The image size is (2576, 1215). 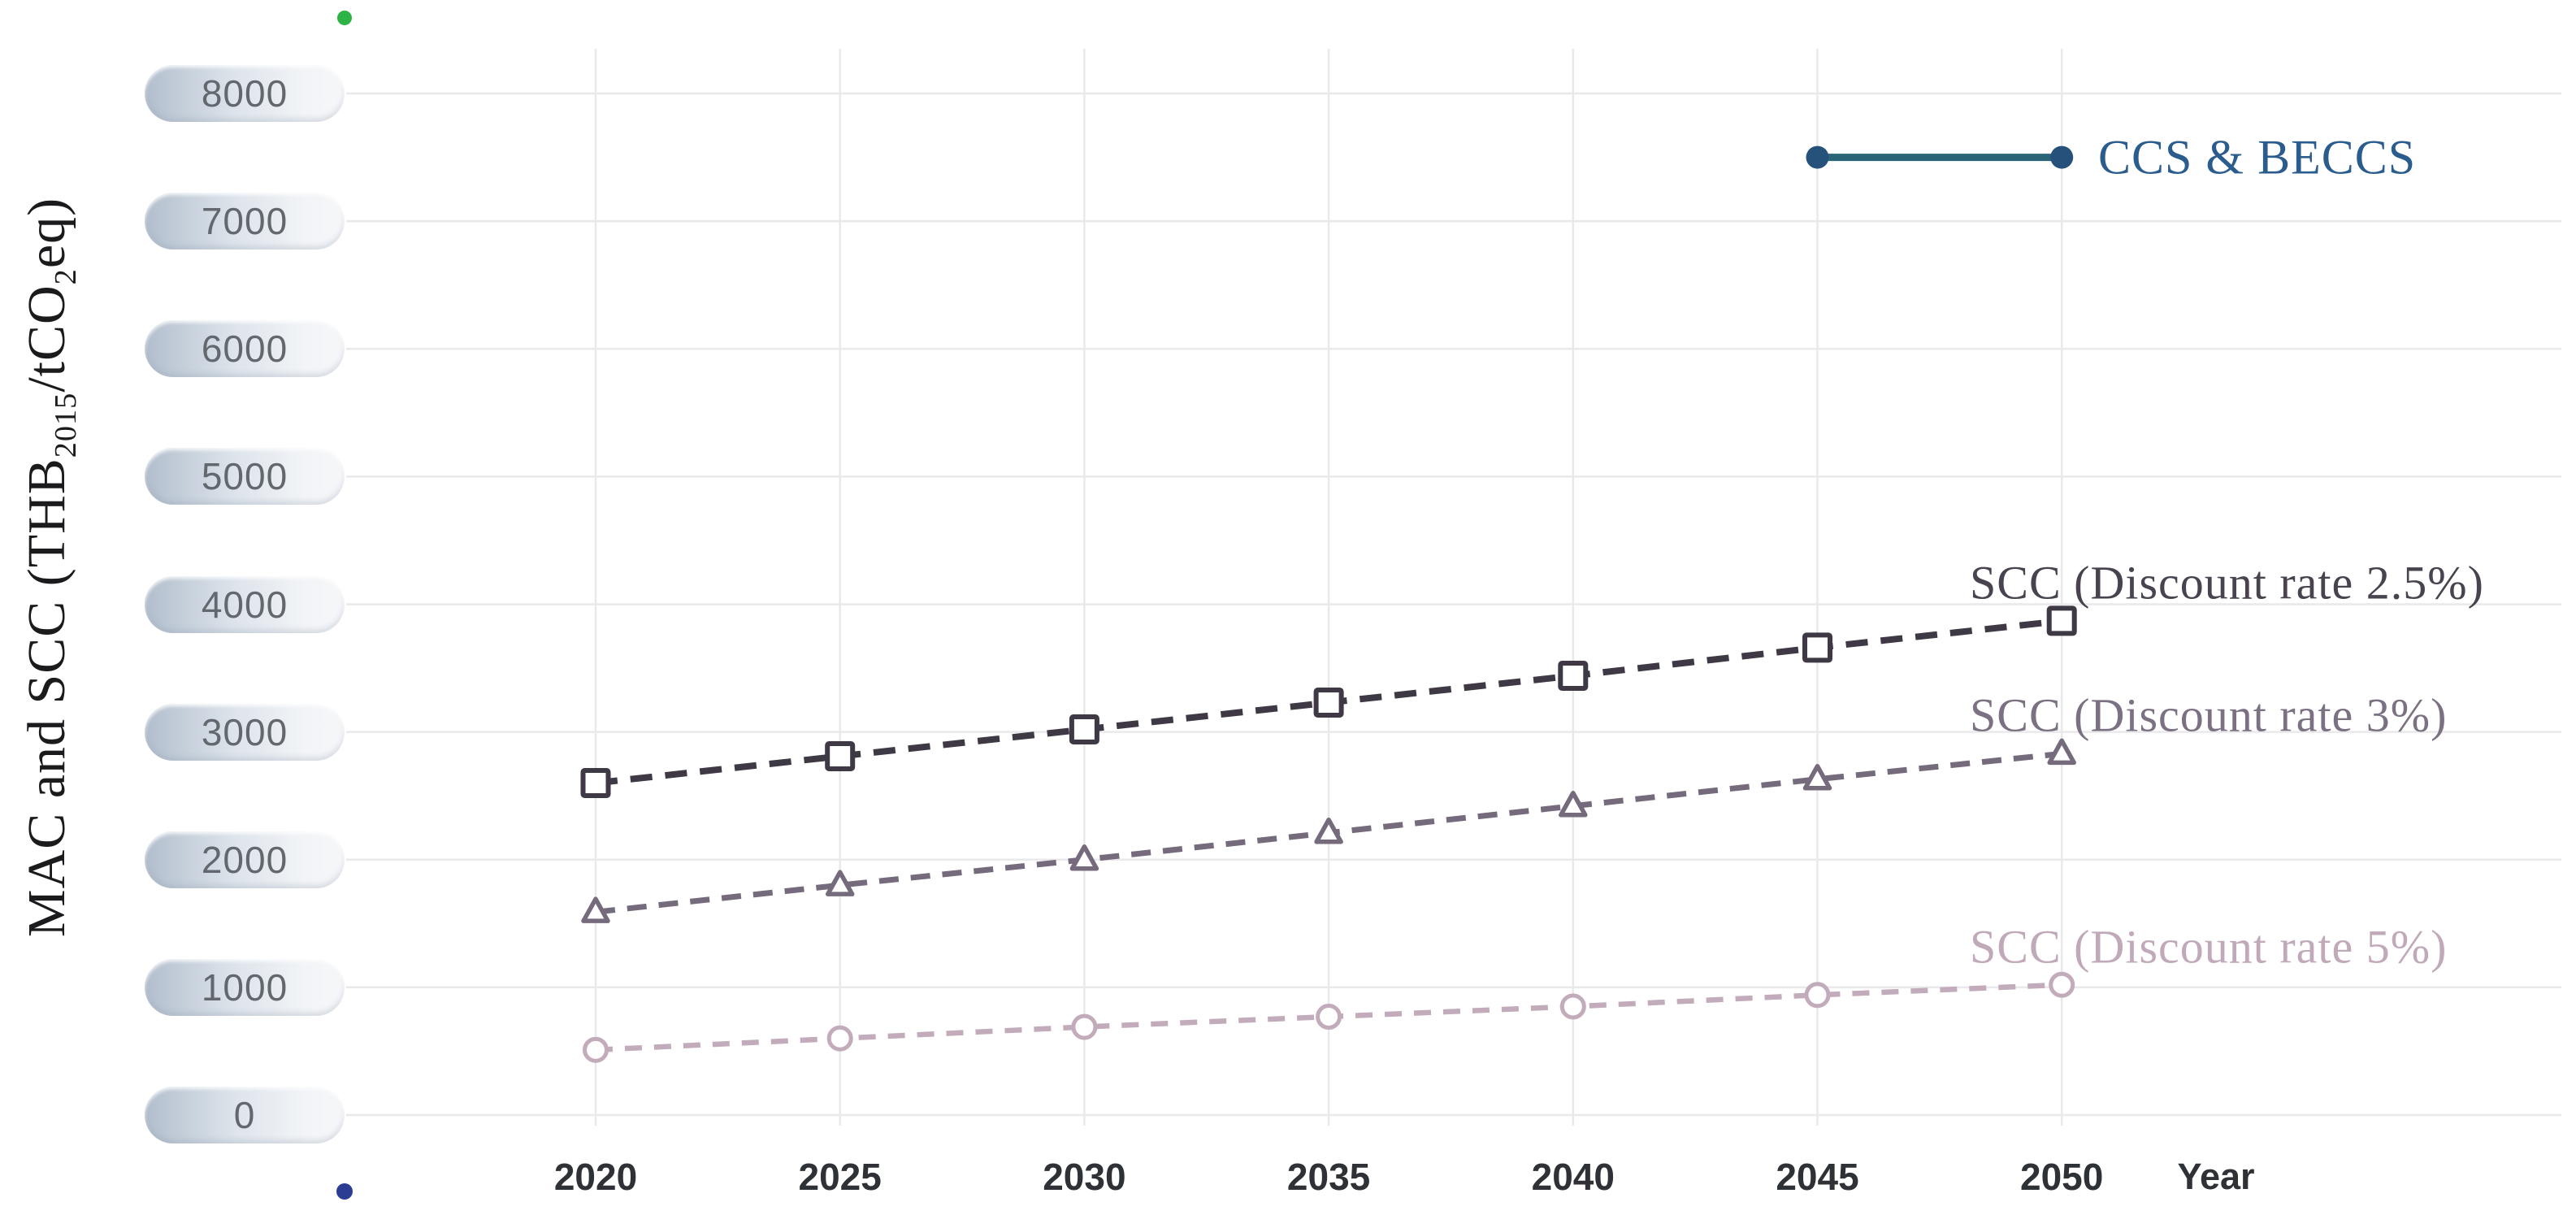 I want to click on y-tick-pill-3000: 3000, so click(x=245, y=732).